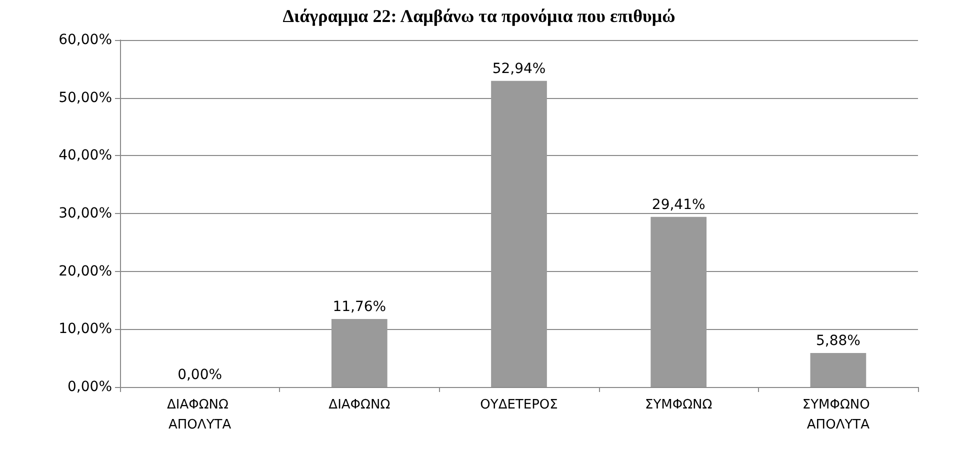  What do you see at coordinates (479, 16) in the screenshot?
I see `chart-title: Διάγραμμα 22: Λαμβάνω τα προνόμια που επιθυμώ` at bounding box center [479, 16].